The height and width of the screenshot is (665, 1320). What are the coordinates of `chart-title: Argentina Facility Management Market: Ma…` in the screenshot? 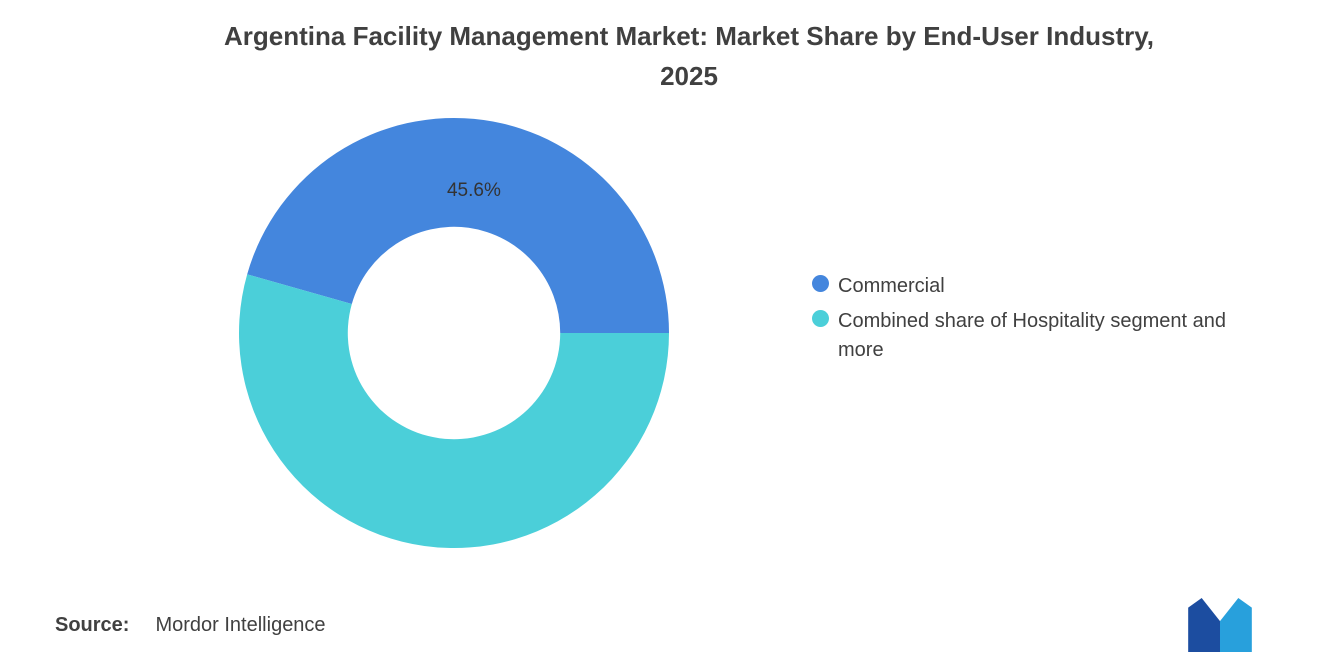 It's located at (689, 56).